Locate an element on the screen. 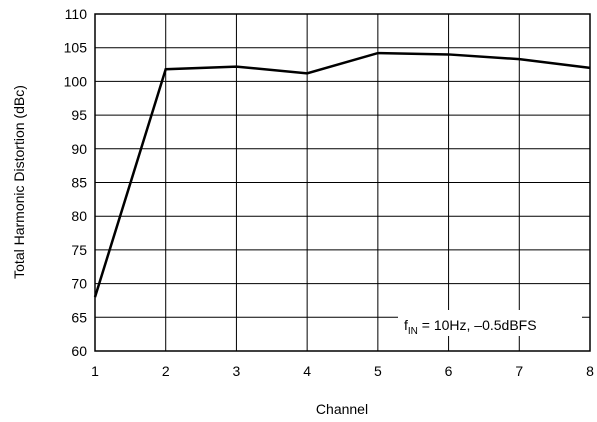 This screenshot has height=422, width=597. x-tick-label: 4 is located at coordinates (307, 371).